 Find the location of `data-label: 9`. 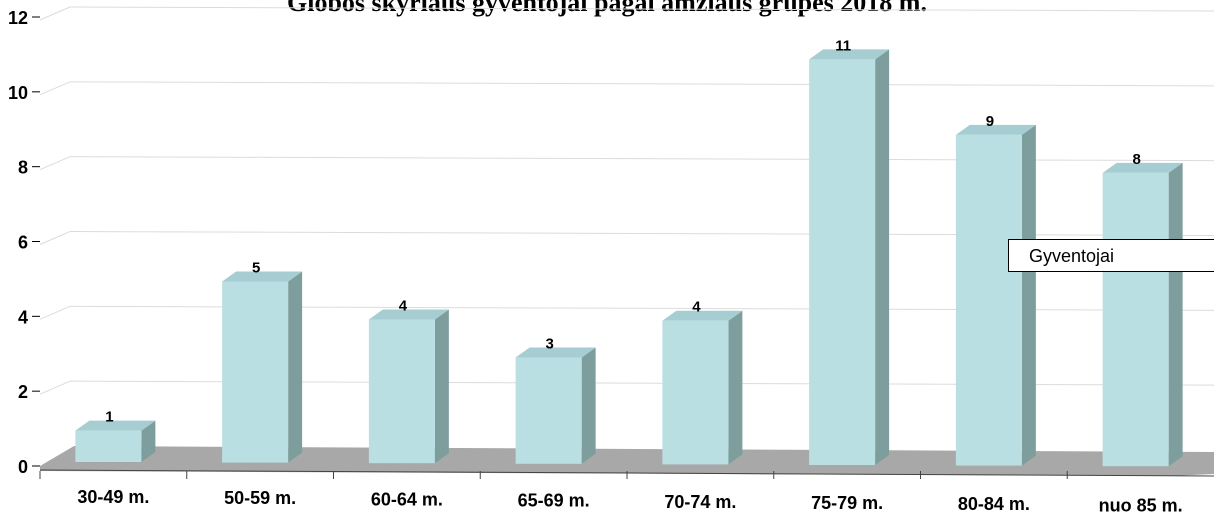

data-label: 9 is located at coordinates (990, 121).